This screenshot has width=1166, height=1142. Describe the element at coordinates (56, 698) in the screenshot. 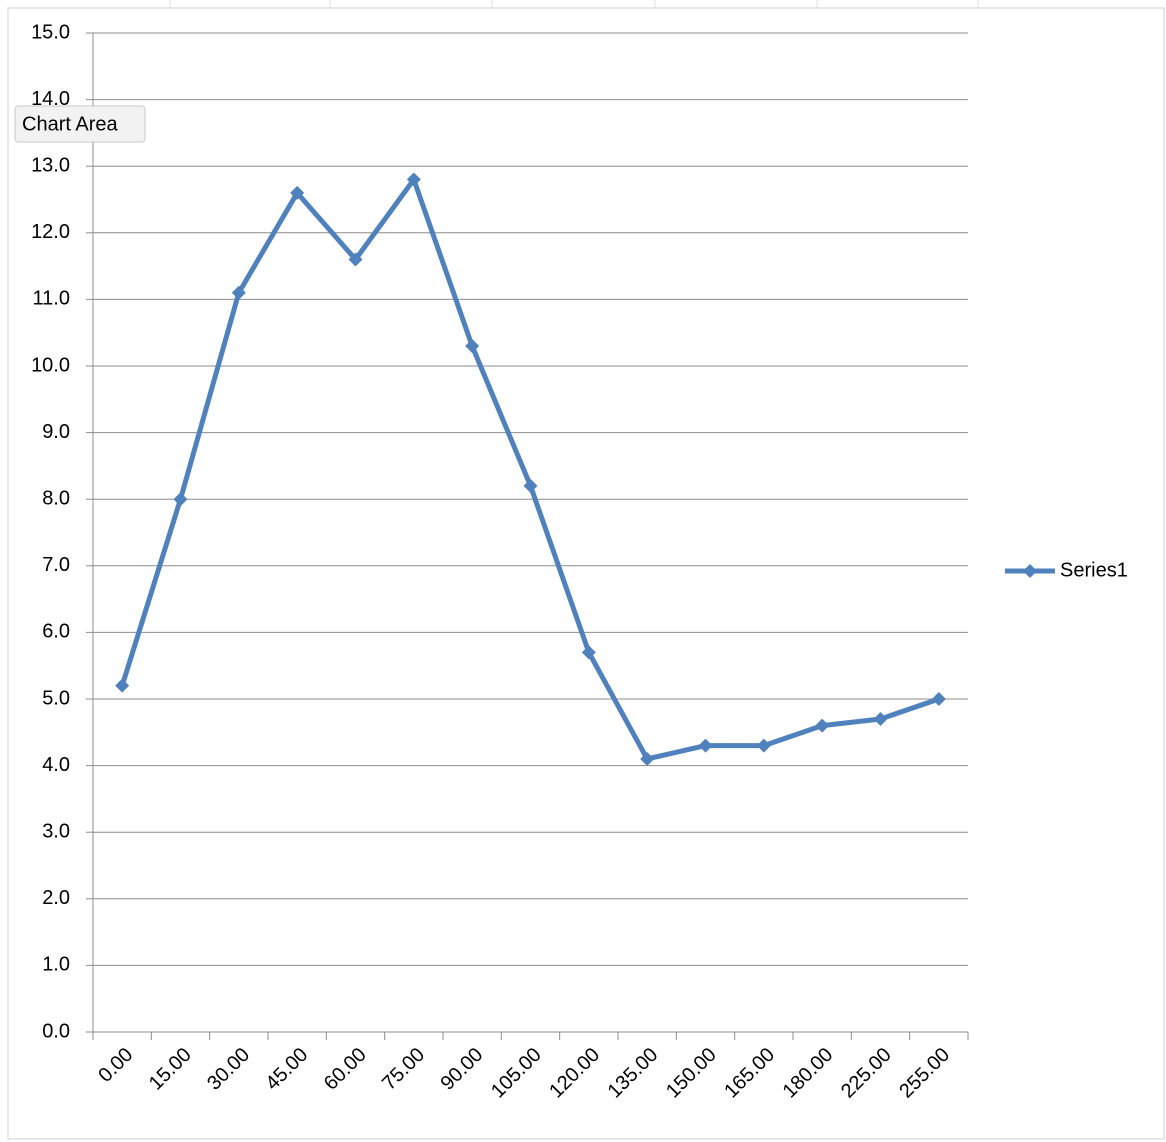

I see `y-tick-label: 5.0` at that location.